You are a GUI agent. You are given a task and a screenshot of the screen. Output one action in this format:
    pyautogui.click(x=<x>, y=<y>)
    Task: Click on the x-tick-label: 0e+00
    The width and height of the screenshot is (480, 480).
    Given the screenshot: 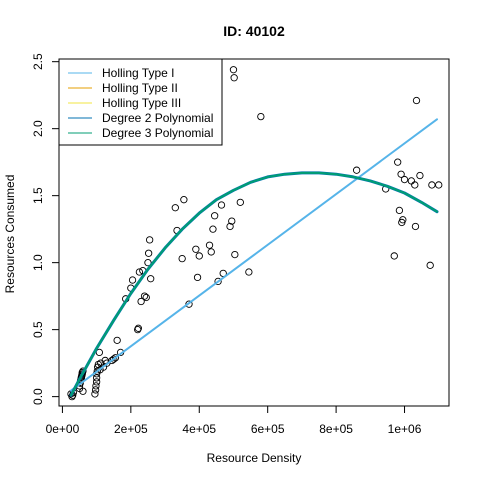 What is the action you would take?
    pyautogui.click(x=63, y=429)
    